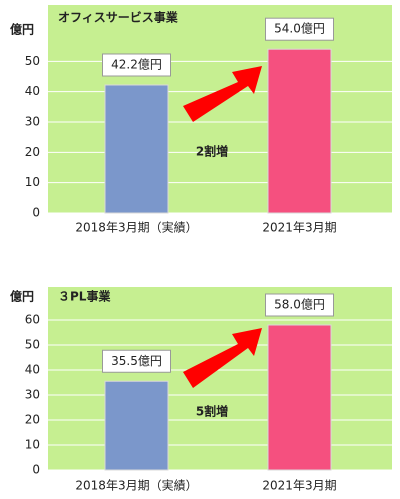 The width and height of the screenshot is (400, 499). Describe the element at coordinates (32, 320) in the screenshot. I see `y-tick-label: 60` at that location.